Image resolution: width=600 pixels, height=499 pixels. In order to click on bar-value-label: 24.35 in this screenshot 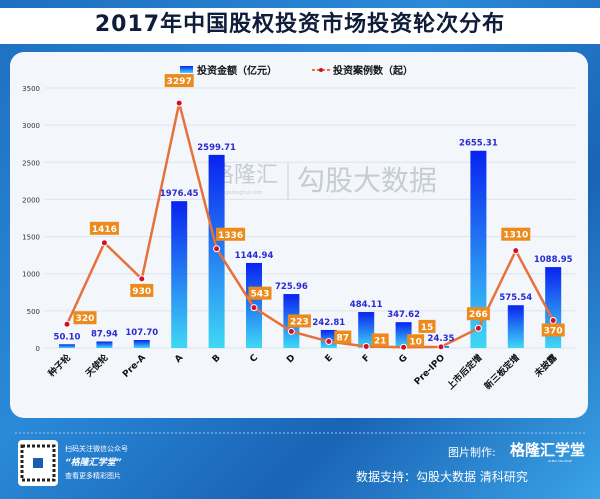, I will do `click(441, 339)`.